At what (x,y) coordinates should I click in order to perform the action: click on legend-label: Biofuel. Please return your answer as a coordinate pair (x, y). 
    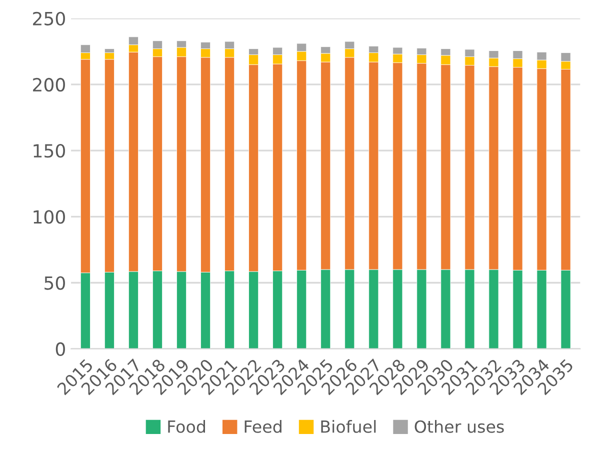
    Looking at the image, I should click on (348, 426).